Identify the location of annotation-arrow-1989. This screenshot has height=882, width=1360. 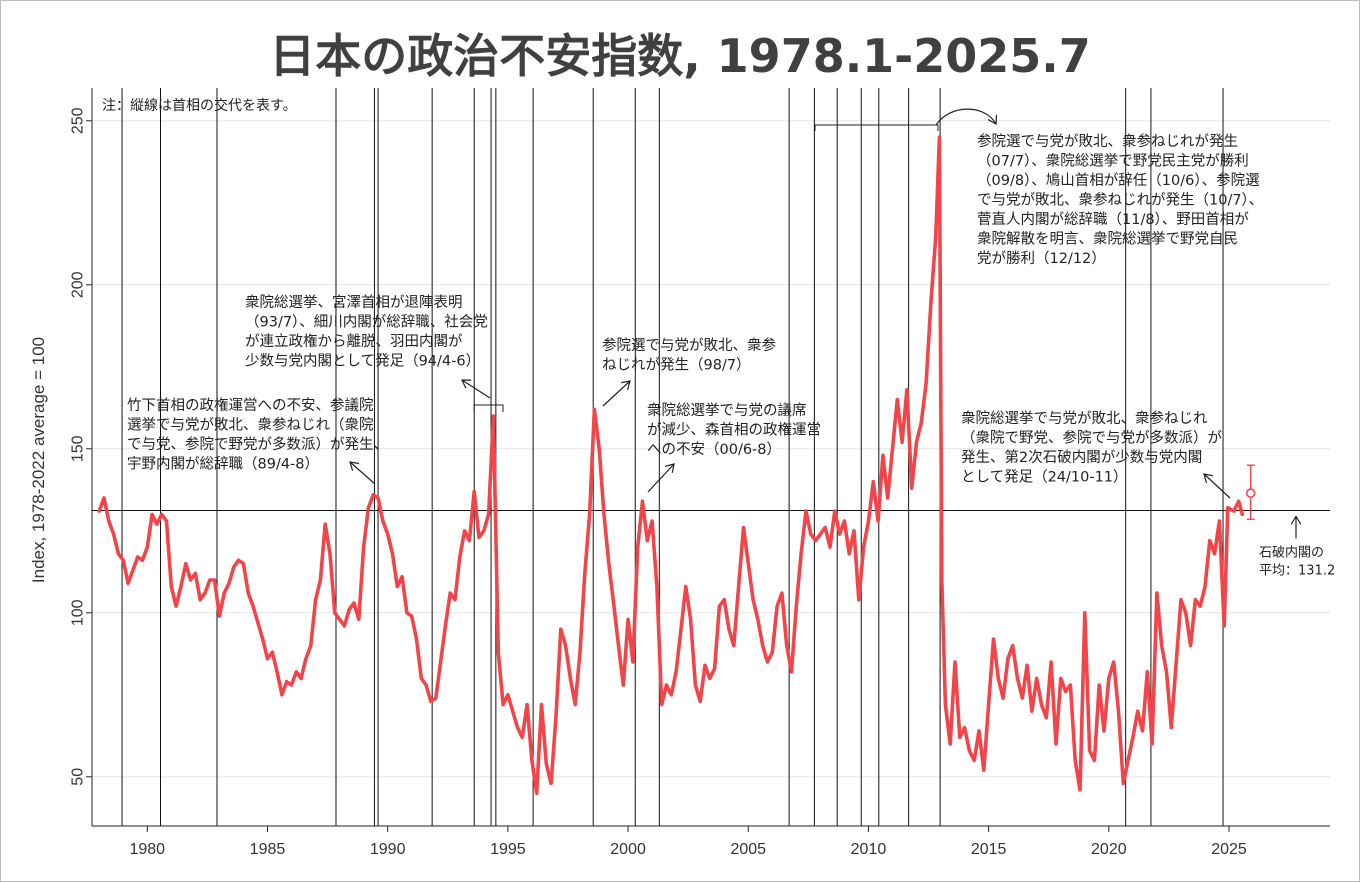
(363, 473).